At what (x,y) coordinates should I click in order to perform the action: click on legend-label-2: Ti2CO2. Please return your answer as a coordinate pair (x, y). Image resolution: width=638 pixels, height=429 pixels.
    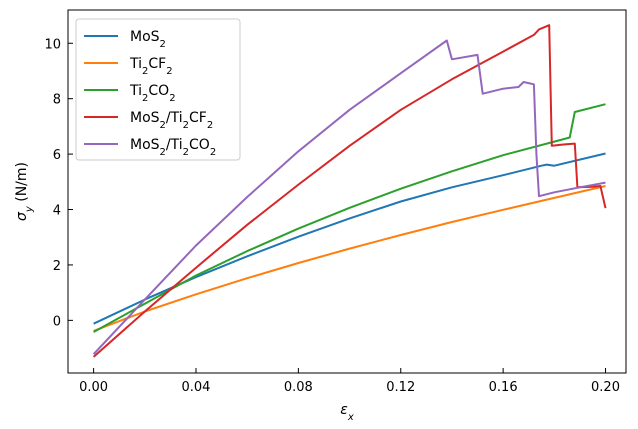
    Looking at the image, I should click on (152, 93).